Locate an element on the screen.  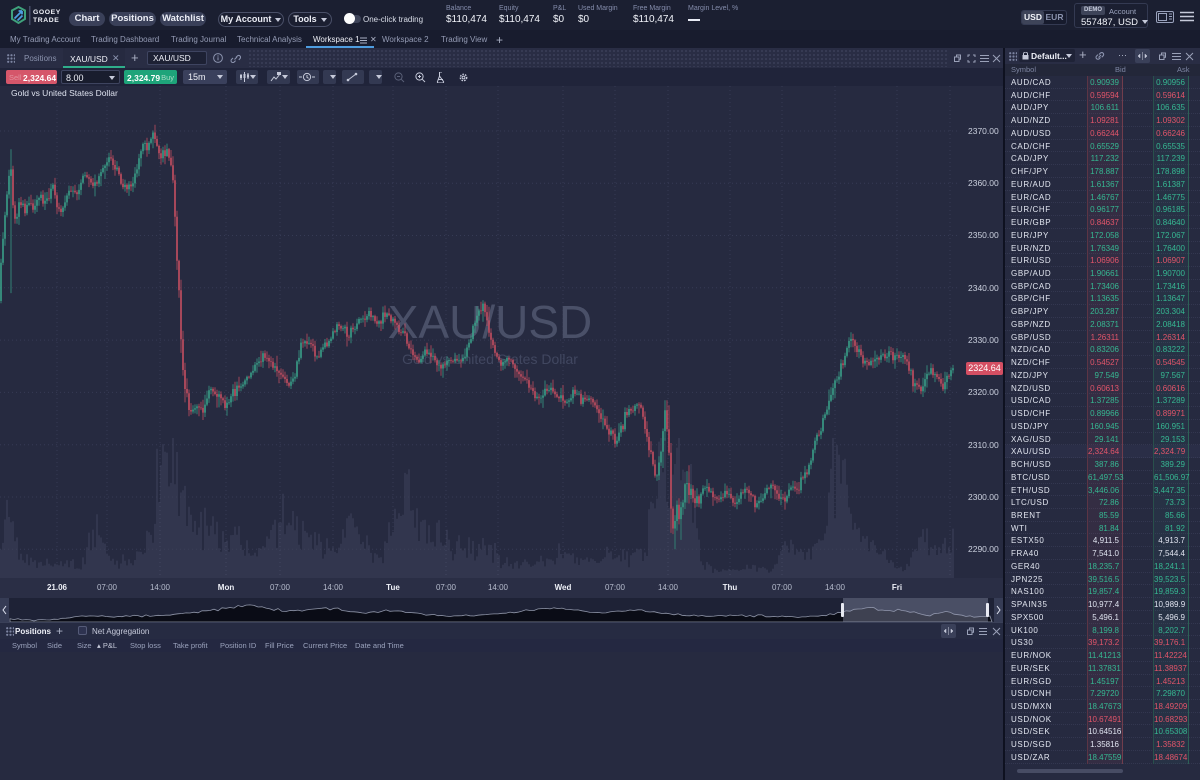
svg-text: Gold vs United States Dollar is located at coordinates (490, 359).